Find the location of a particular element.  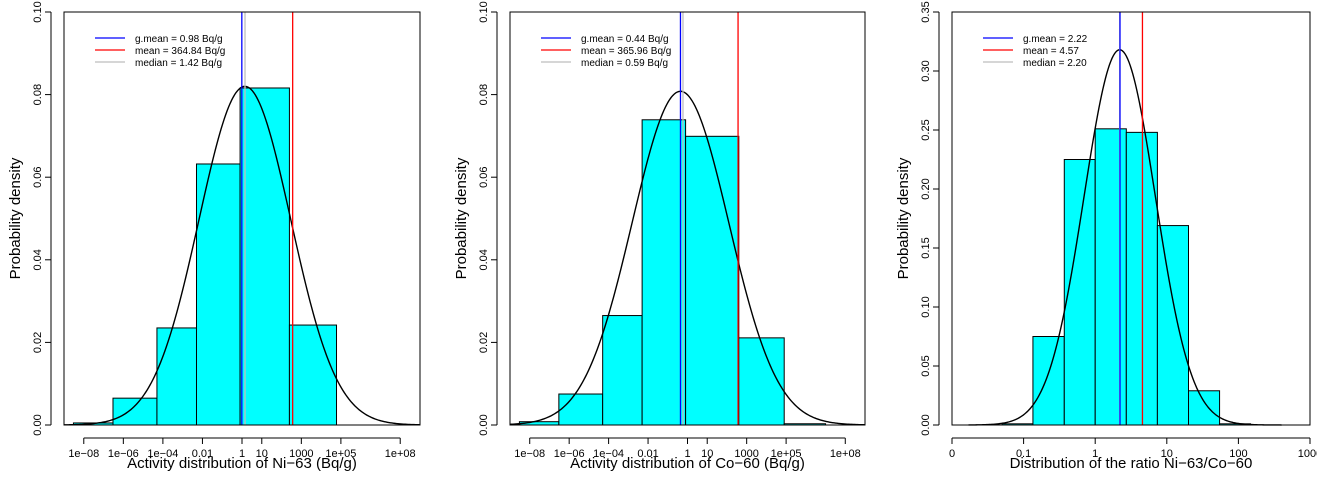

legend-label: mean = 364.84 Bq/g is located at coordinates (180, 51).